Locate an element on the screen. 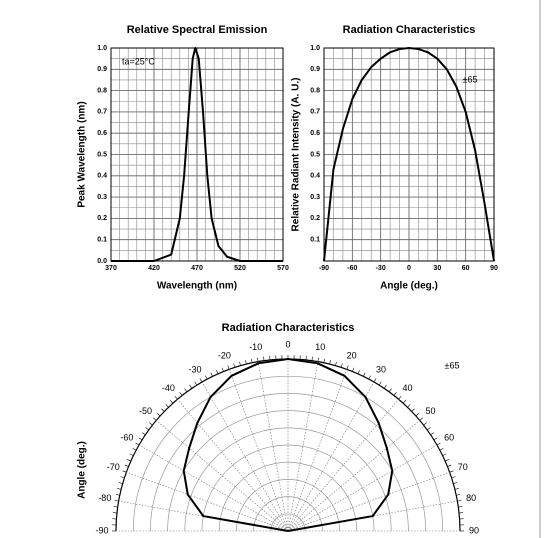 The image size is (547, 538). angle-tick-label: 0 is located at coordinates (287, 344).